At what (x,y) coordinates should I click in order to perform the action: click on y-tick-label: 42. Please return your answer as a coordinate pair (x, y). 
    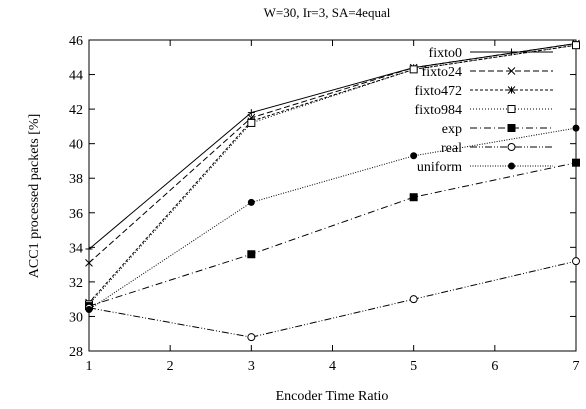
    Looking at the image, I should click on (76, 110).